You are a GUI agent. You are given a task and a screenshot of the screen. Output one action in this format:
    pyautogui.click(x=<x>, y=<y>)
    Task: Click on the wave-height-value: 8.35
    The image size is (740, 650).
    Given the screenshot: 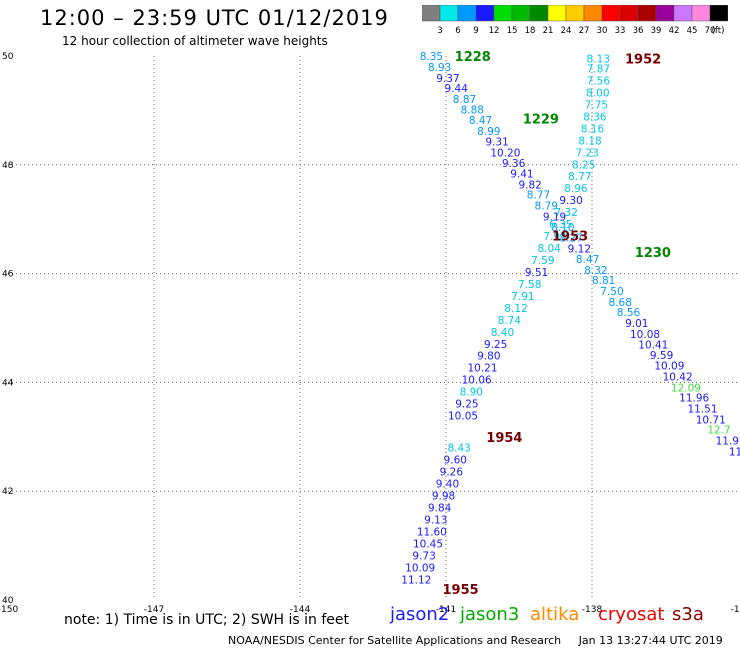 What is the action you would take?
    pyautogui.click(x=431, y=57)
    